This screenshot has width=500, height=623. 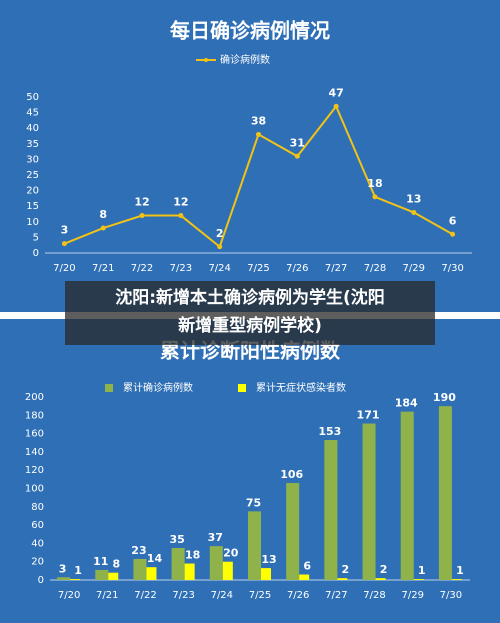 What do you see at coordinates (32, 113) in the screenshot?
I see `y-tick-label: 45` at bounding box center [32, 113].